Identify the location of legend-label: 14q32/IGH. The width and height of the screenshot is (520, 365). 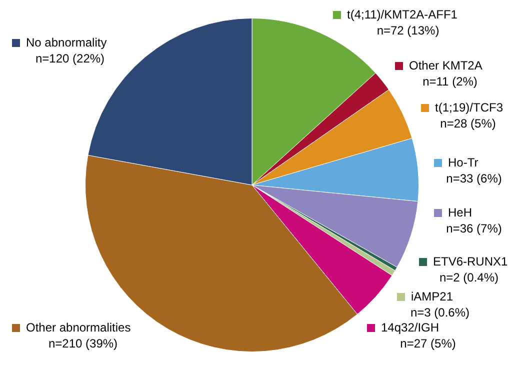
(410, 327).